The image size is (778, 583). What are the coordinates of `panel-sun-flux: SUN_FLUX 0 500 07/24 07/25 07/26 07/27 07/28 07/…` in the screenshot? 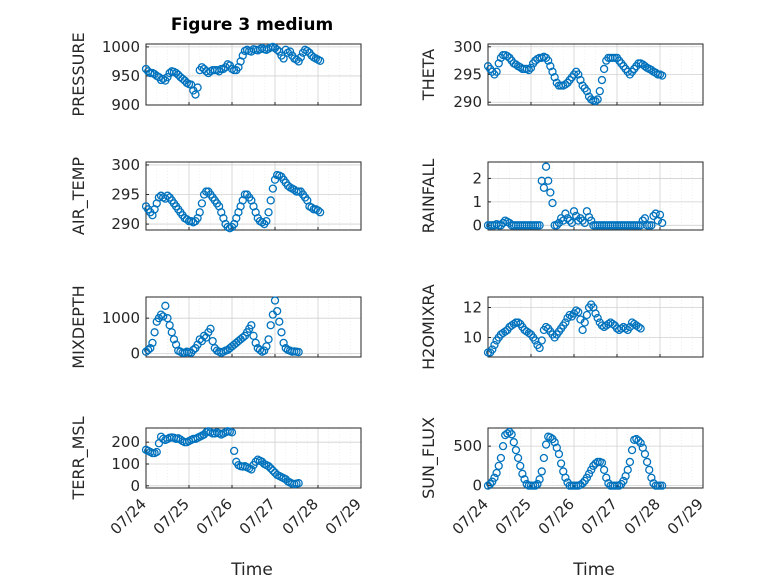 It's located at (563, 477).